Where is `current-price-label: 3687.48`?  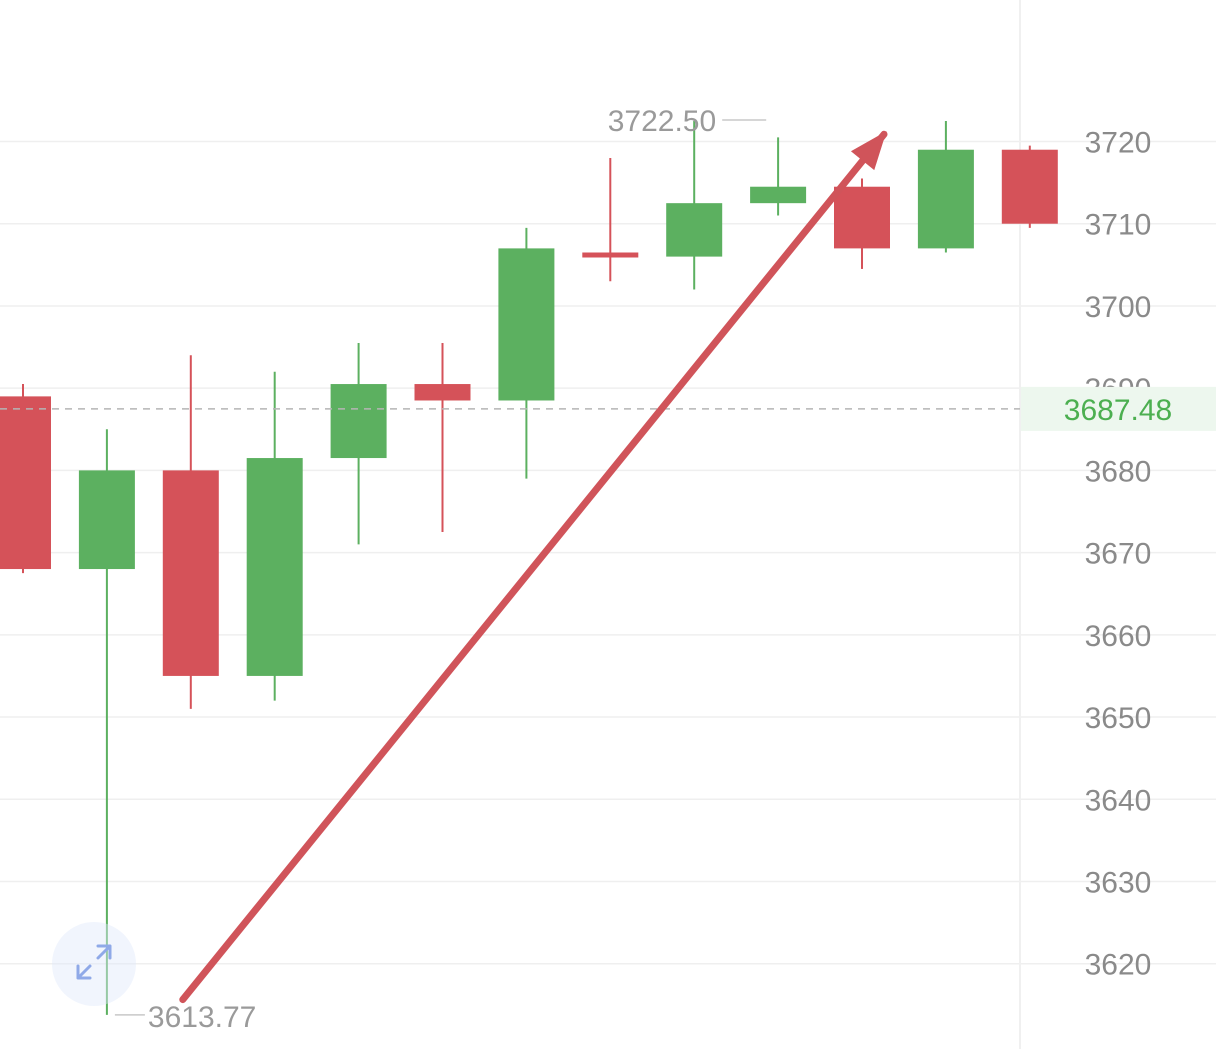 current-price-label: 3687.48 is located at coordinates (1118, 410).